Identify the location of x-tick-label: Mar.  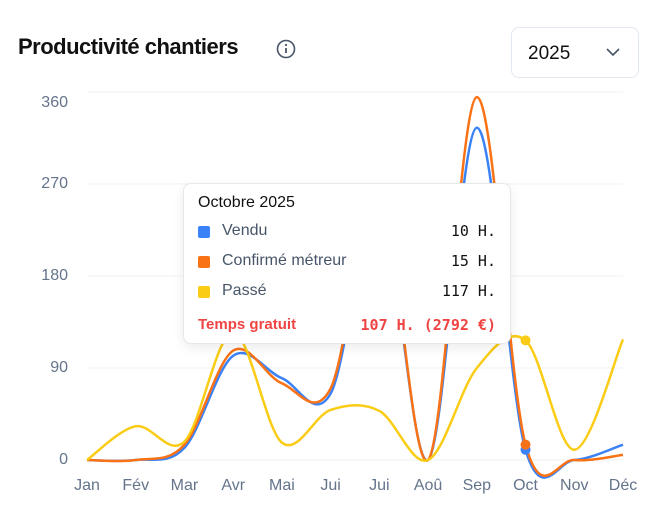
(185, 485).